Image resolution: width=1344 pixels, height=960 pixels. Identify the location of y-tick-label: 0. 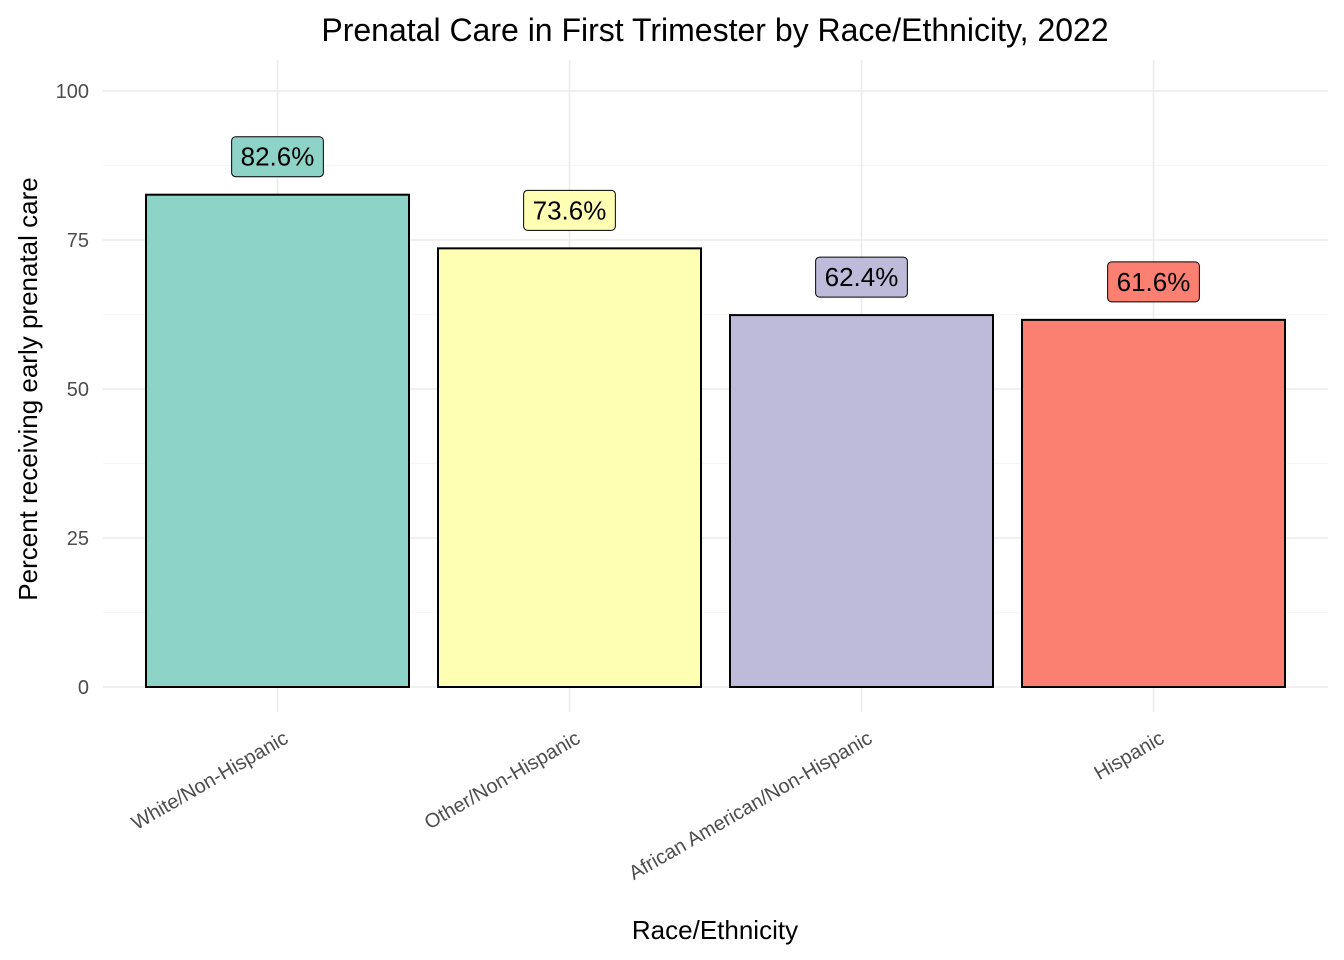
(83, 688).